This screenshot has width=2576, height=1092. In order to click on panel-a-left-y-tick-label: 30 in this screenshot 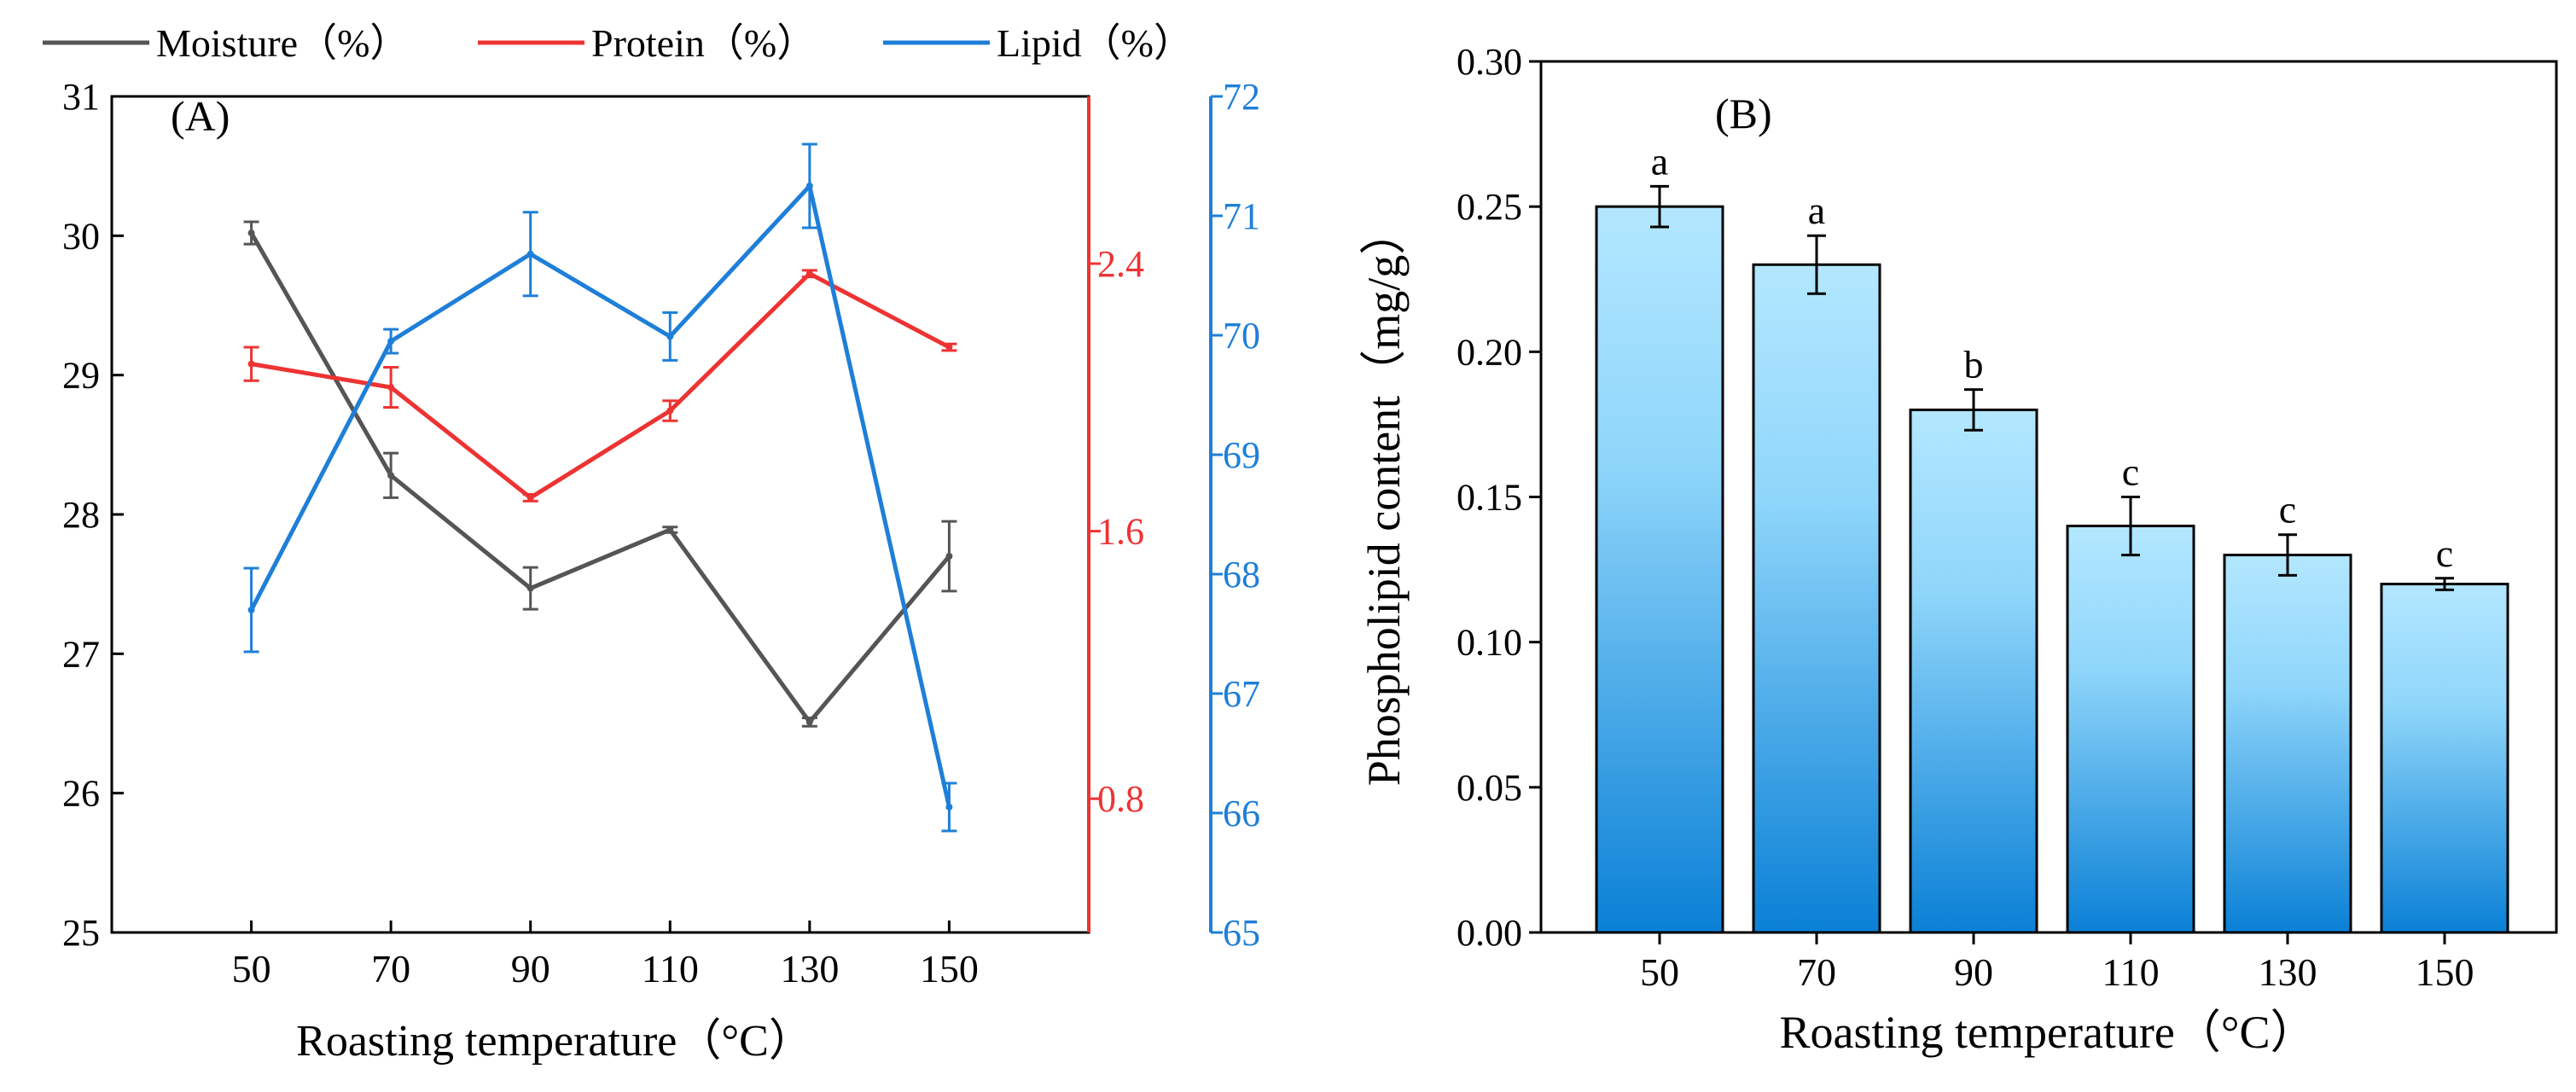, I will do `click(81, 236)`.